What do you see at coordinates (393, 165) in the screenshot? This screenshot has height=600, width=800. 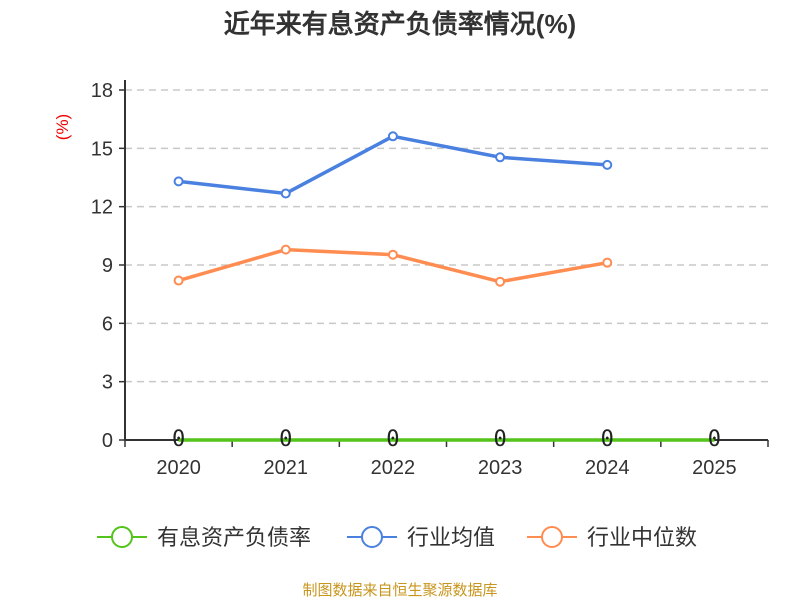 I see `series-line` at bounding box center [393, 165].